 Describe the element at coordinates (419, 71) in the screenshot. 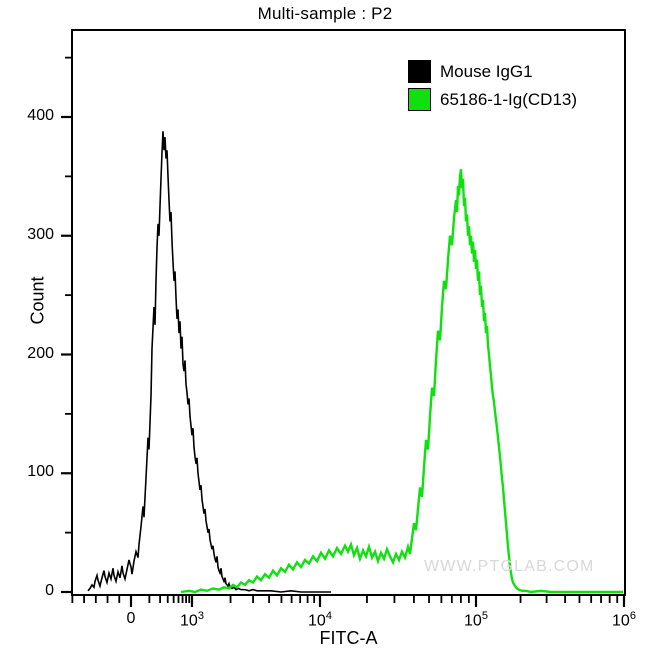

I see `legend-swatch-mouse-igg1` at that location.